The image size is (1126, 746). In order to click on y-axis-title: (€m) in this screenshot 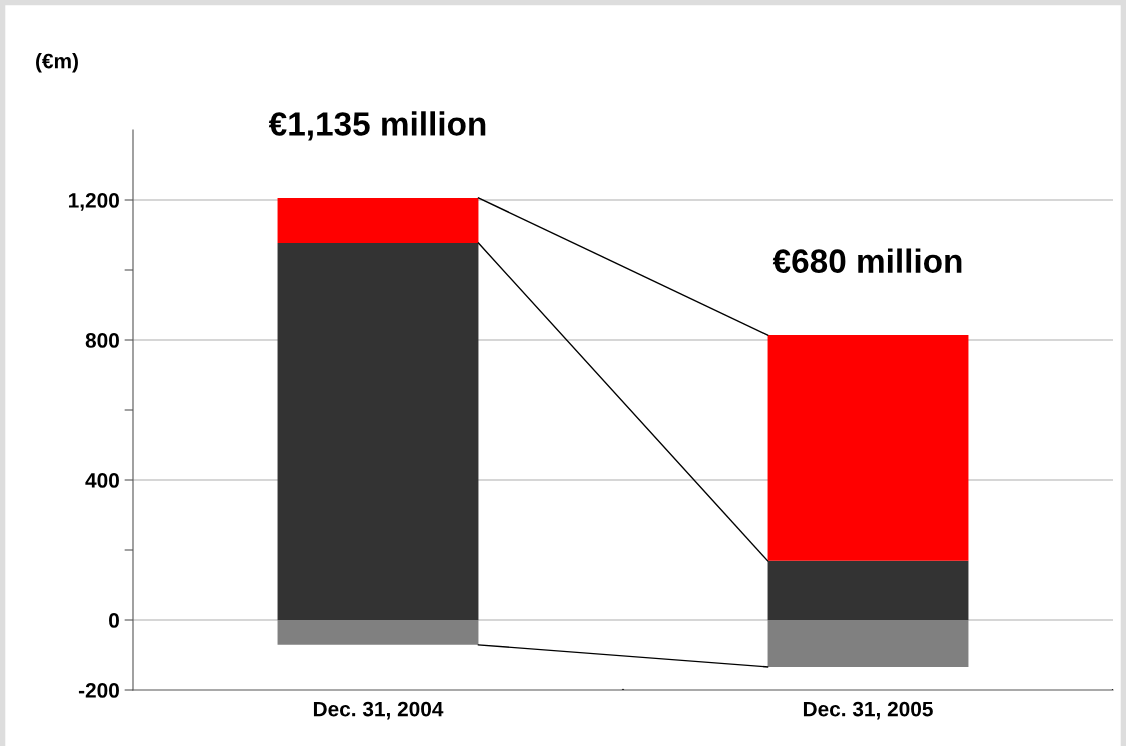, I will do `click(57, 63)`.